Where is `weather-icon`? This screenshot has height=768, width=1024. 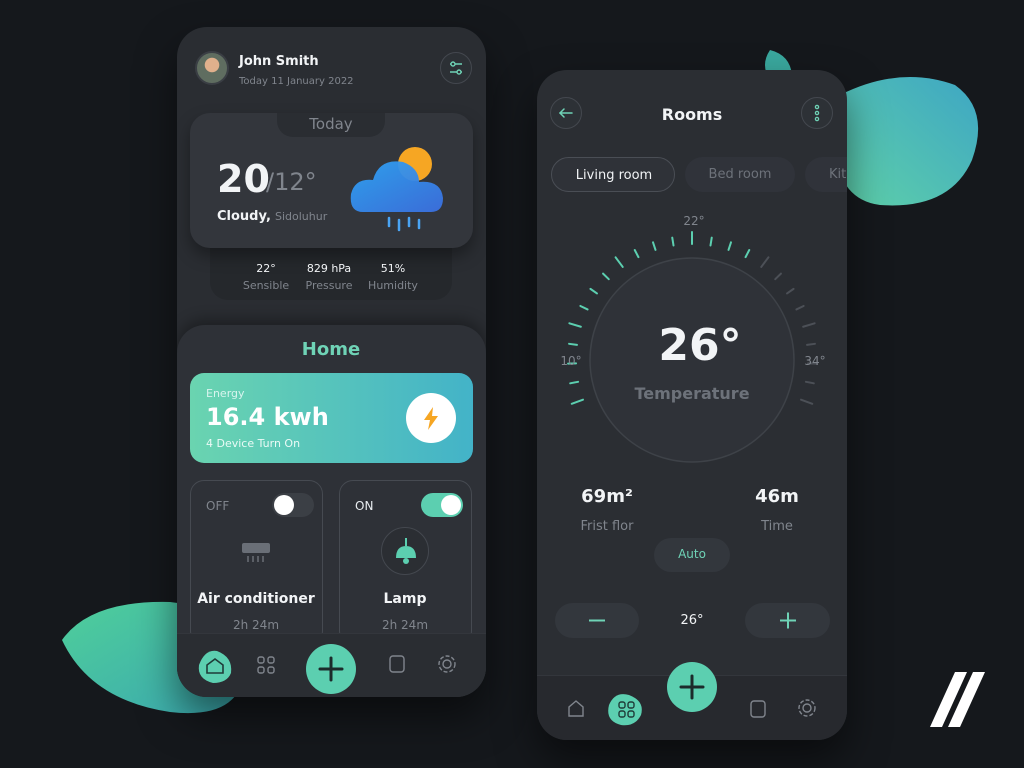 weather-icon is located at coordinates (396, 189).